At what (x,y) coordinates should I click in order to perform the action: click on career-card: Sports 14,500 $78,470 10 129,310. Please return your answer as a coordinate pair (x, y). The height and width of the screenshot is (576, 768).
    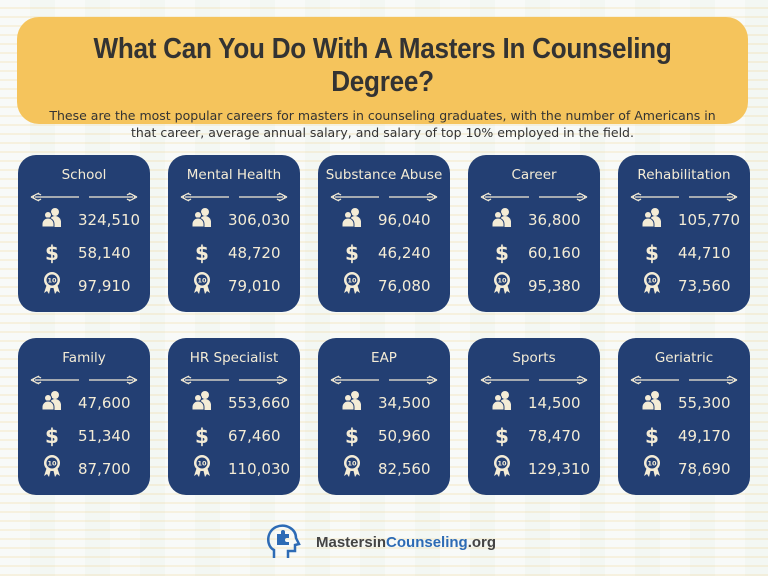
    Looking at the image, I should click on (534, 416).